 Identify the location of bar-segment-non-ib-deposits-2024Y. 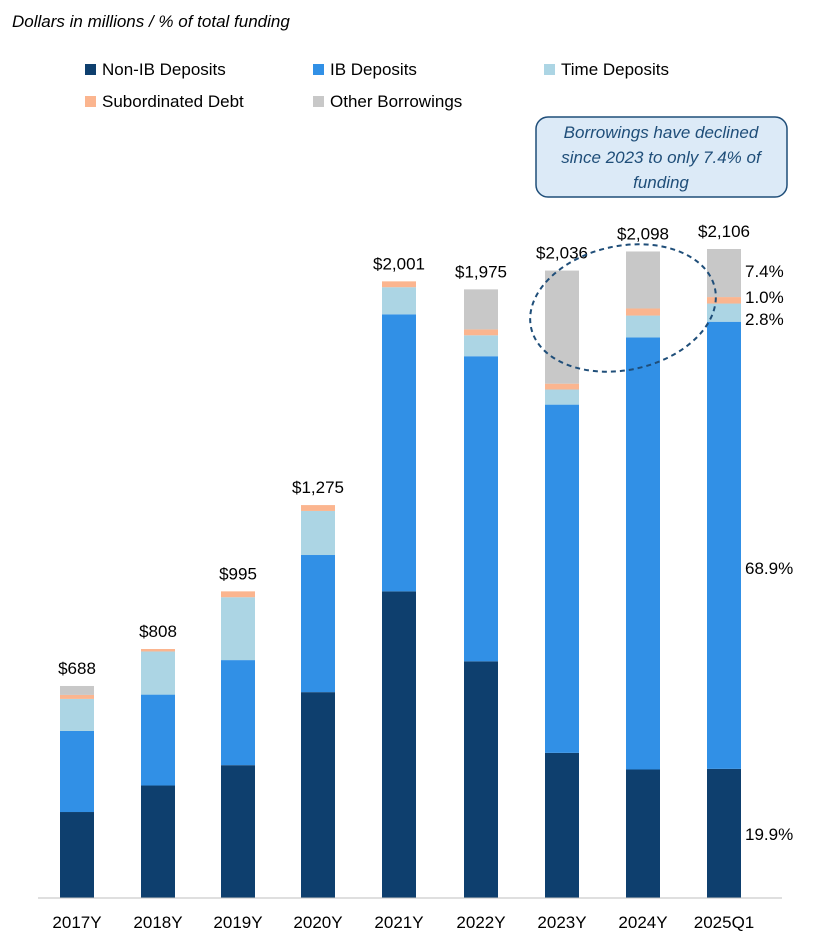
(643, 833).